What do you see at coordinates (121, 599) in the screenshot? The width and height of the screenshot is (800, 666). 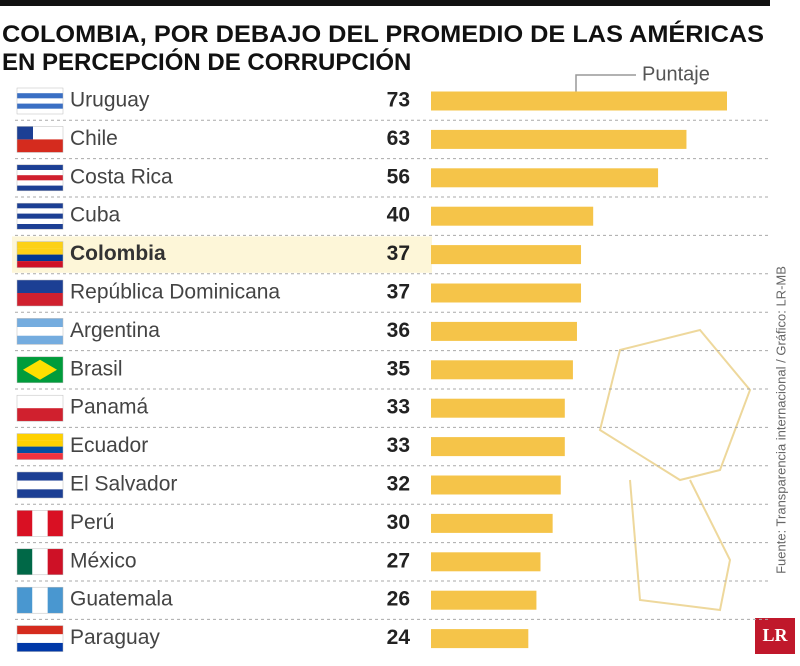 I see `category-label: Guatemala` at bounding box center [121, 599].